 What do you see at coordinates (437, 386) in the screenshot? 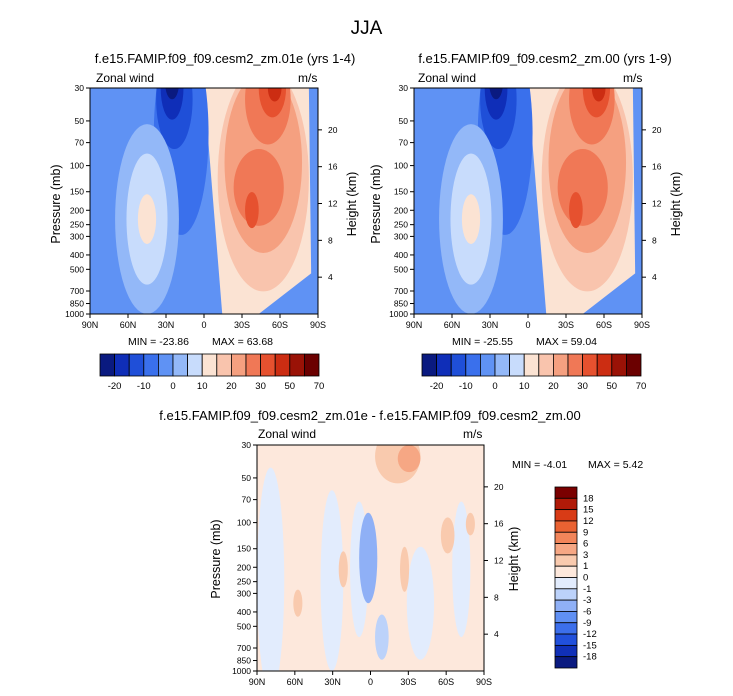
I see `colorbar-2-label: -20` at bounding box center [437, 386].